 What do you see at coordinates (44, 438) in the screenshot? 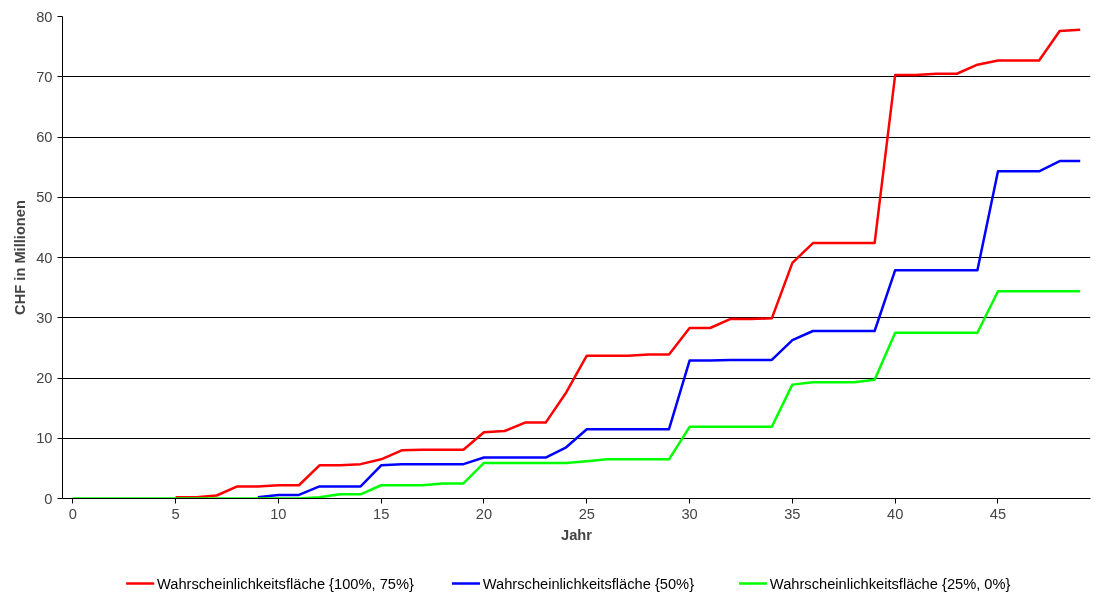
I see `y-tick-label: 10` at bounding box center [44, 438].